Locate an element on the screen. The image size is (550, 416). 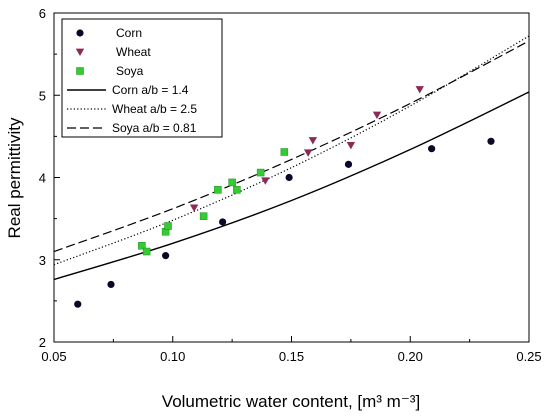
y-tick-label: 4 is located at coordinates (42, 178).